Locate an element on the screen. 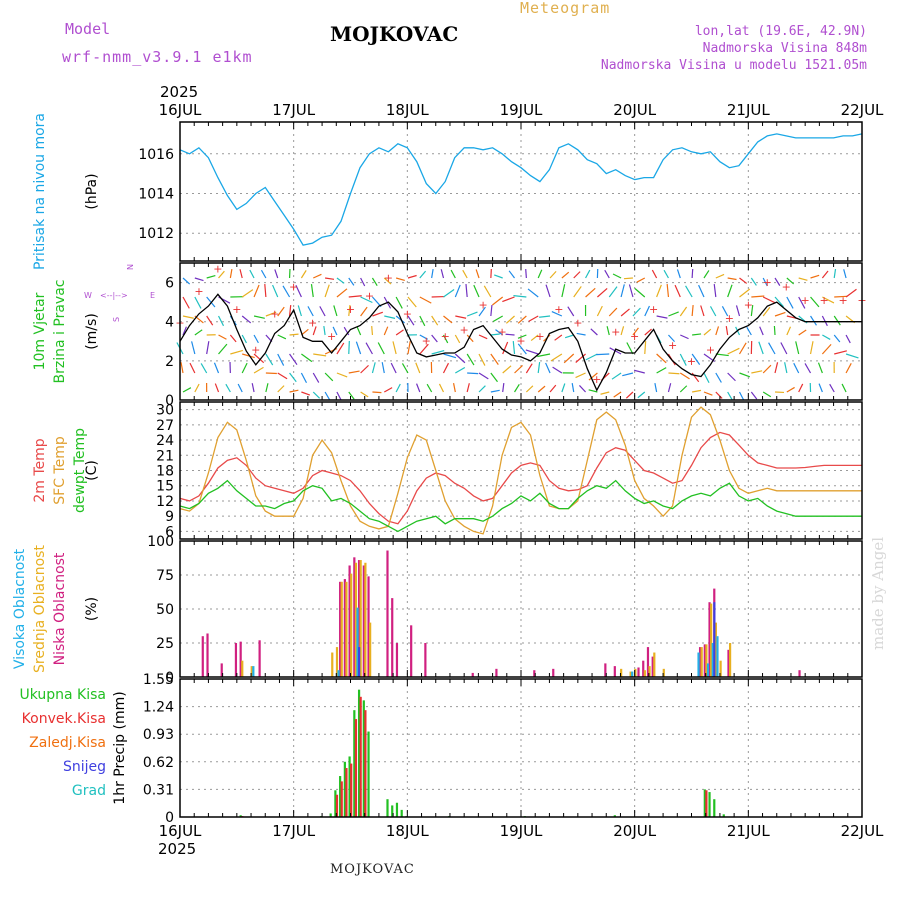 The image size is (900, 900). lonlat-label: lon,lat (19.6E, 42.9N) is located at coordinates (780, 31).